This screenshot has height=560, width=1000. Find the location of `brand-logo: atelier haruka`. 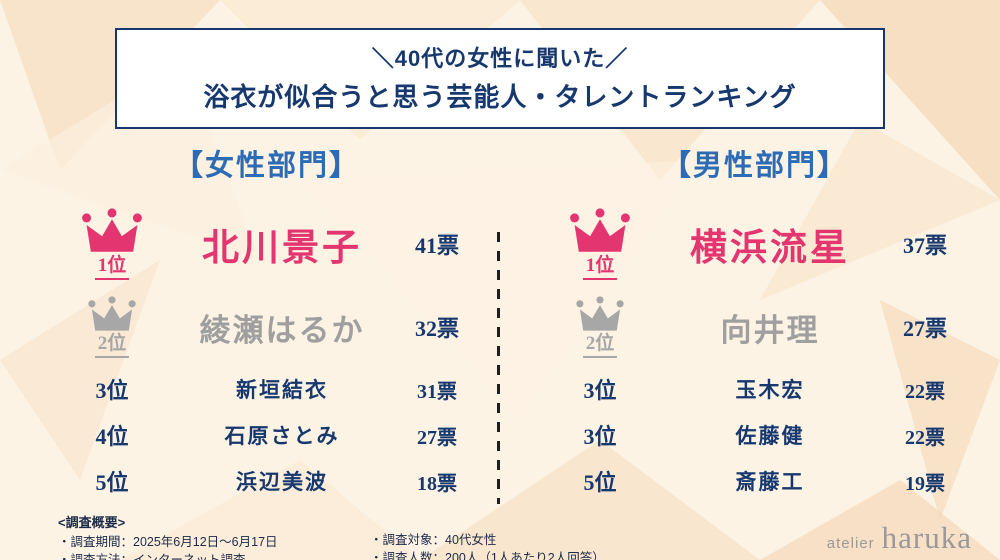

brand-logo: atelier haruka is located at coordinates (899, 538).